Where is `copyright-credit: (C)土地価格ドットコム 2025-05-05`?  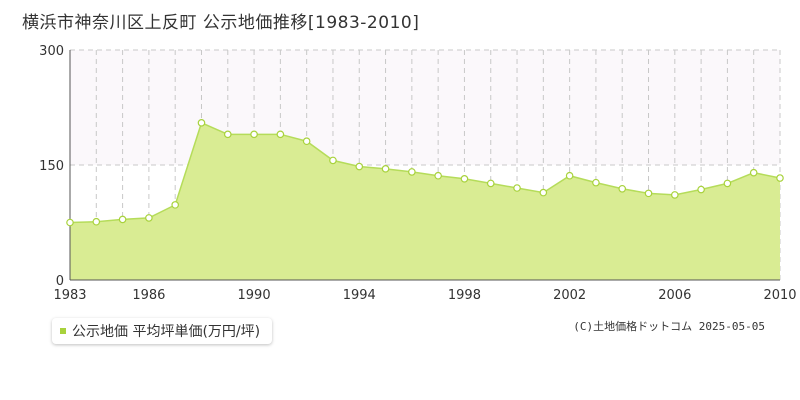
copyright-credit: (C)土地価格ドットコム 2025-05-05 is located at coordinates (669, 326).